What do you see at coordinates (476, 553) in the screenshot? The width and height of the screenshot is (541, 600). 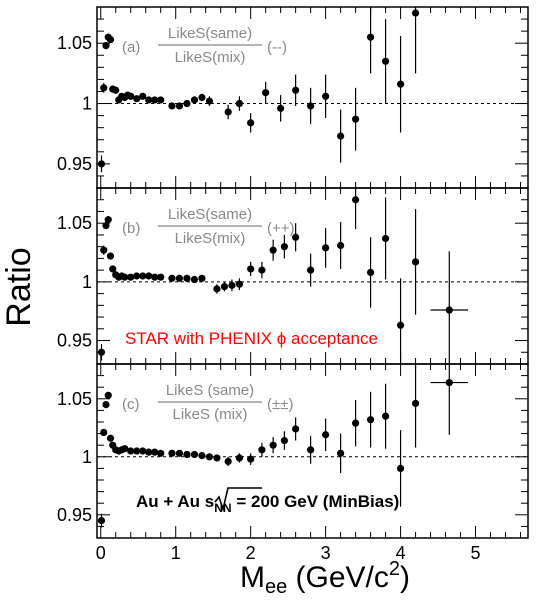 I see `x-tick-label: 5` at bounding box center [476, 553].